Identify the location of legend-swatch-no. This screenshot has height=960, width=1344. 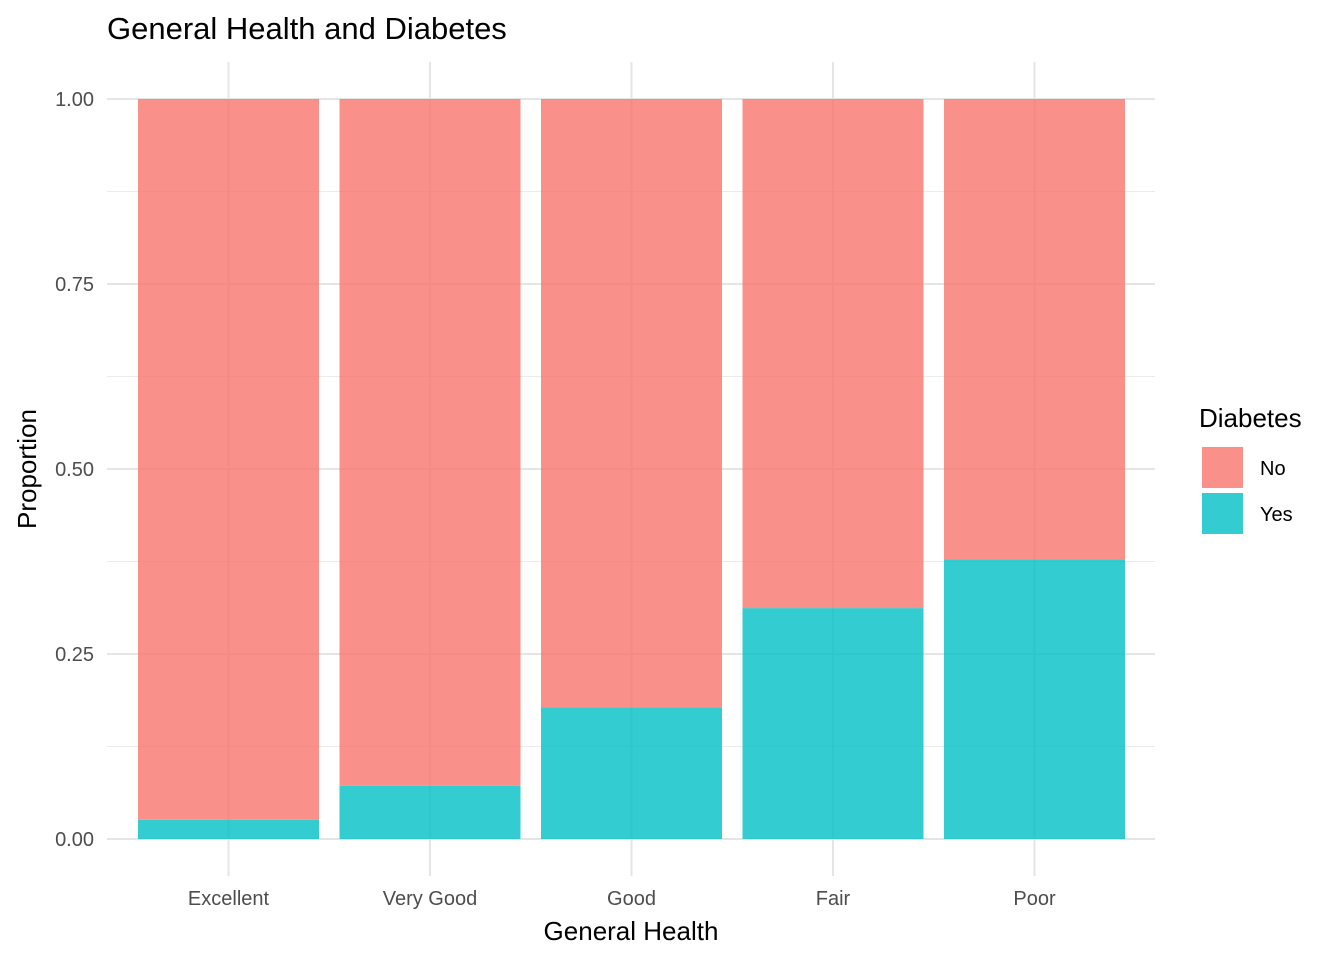
(1222, 467).